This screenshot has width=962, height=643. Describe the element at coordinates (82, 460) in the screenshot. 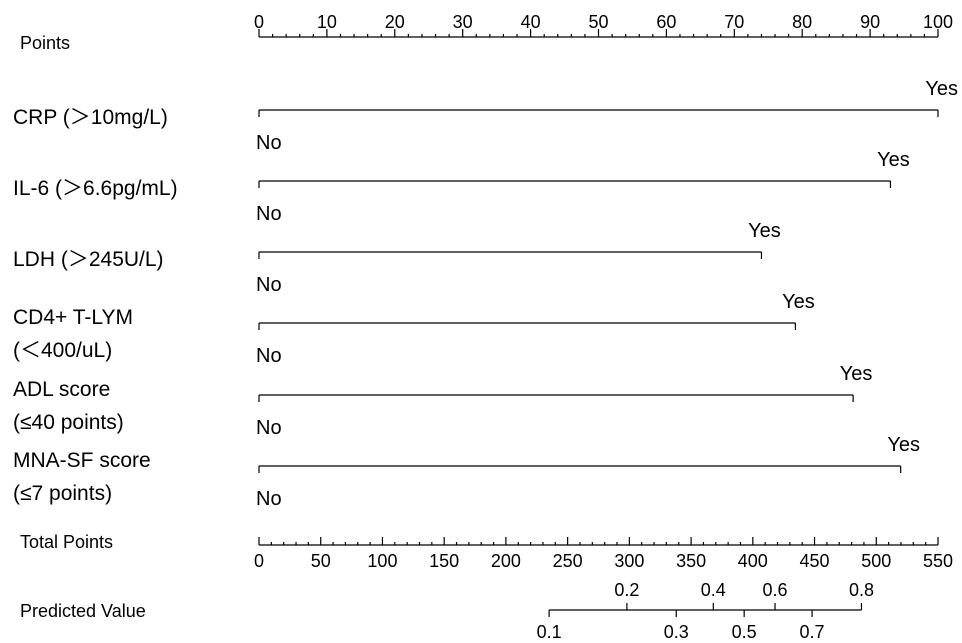

I see `variable-label: MNA-SF score` at that location.